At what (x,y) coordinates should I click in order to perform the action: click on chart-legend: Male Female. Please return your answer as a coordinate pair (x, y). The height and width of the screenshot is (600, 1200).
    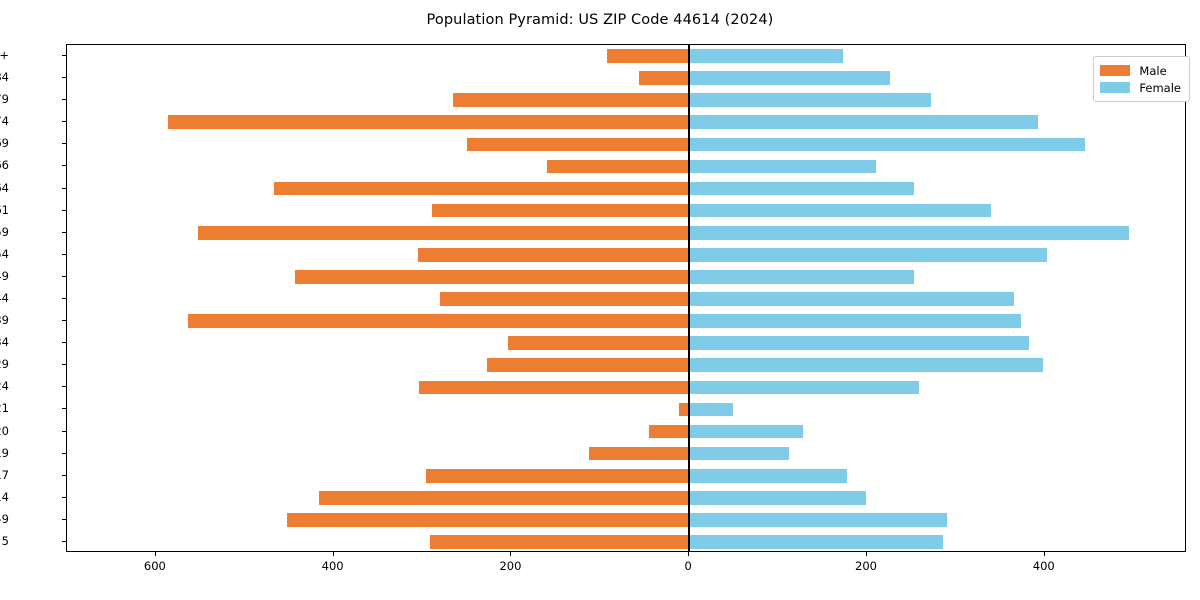
    Looking at the image, I should click on (1141, 79).